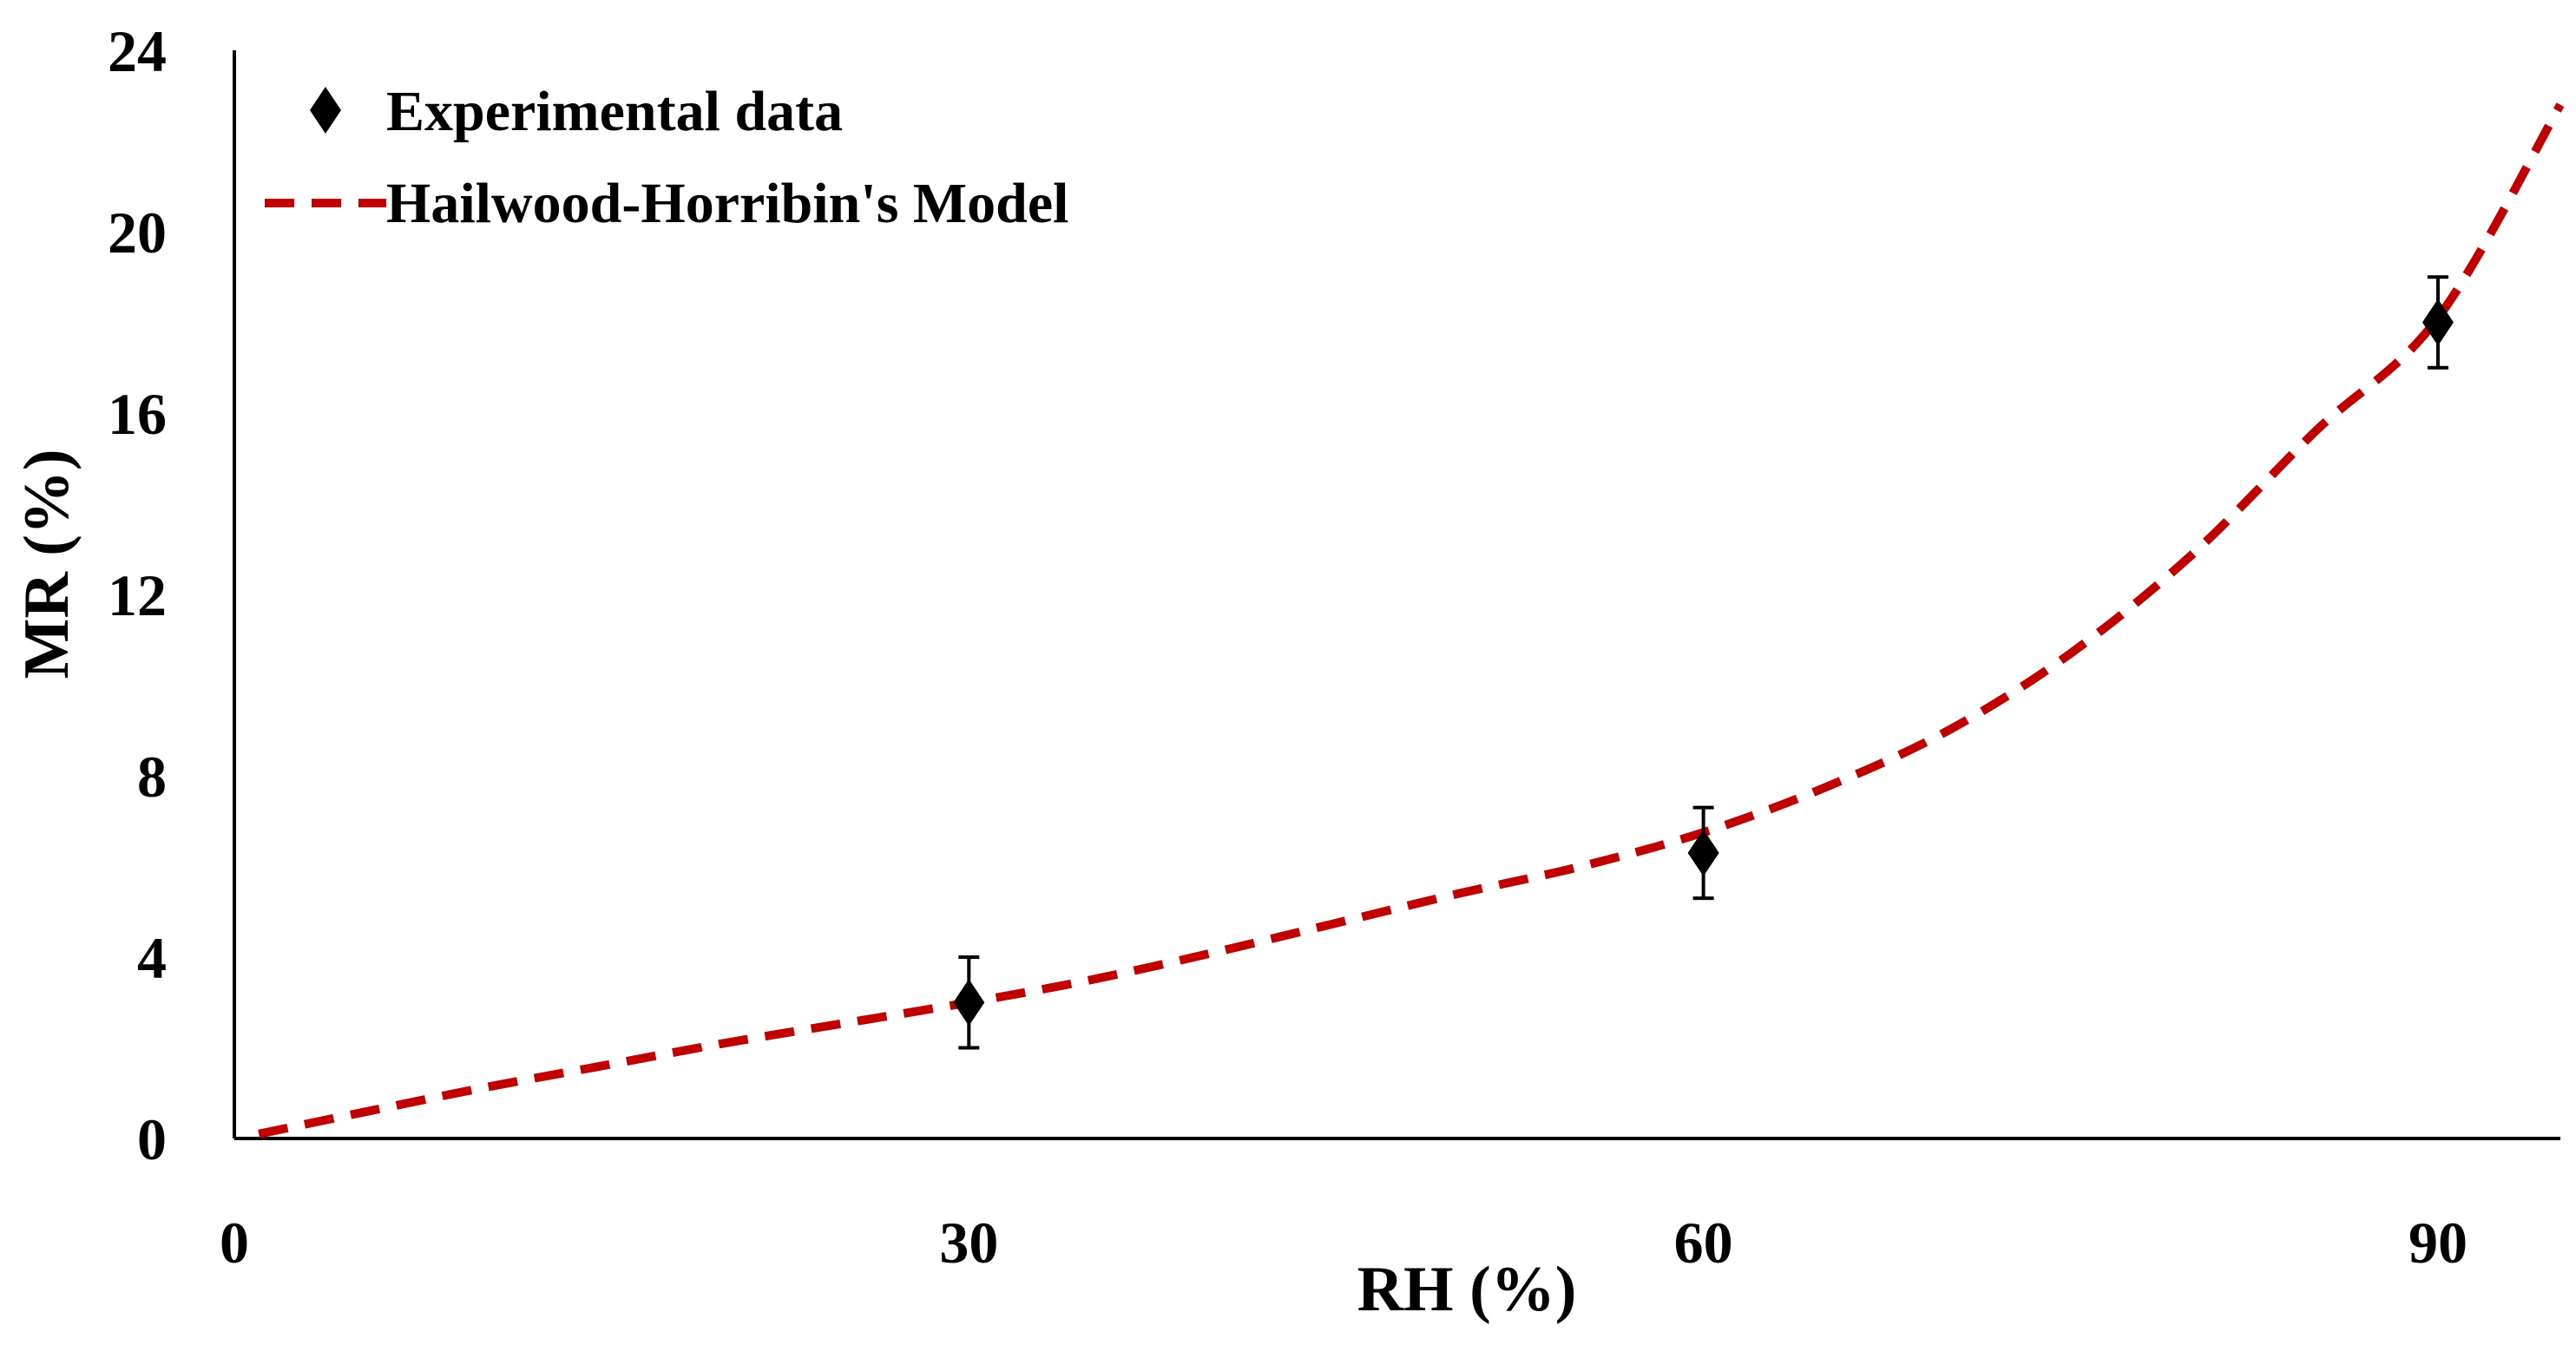 The image size is (2576, 1345). I want to click on y-tick-label: 12, so click(137, 595).